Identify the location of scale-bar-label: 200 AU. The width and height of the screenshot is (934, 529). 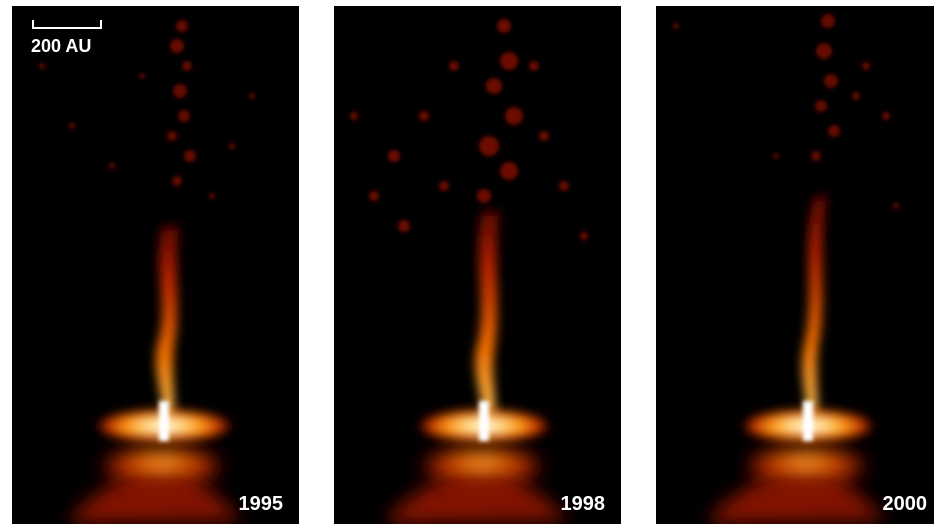
(61, 46).